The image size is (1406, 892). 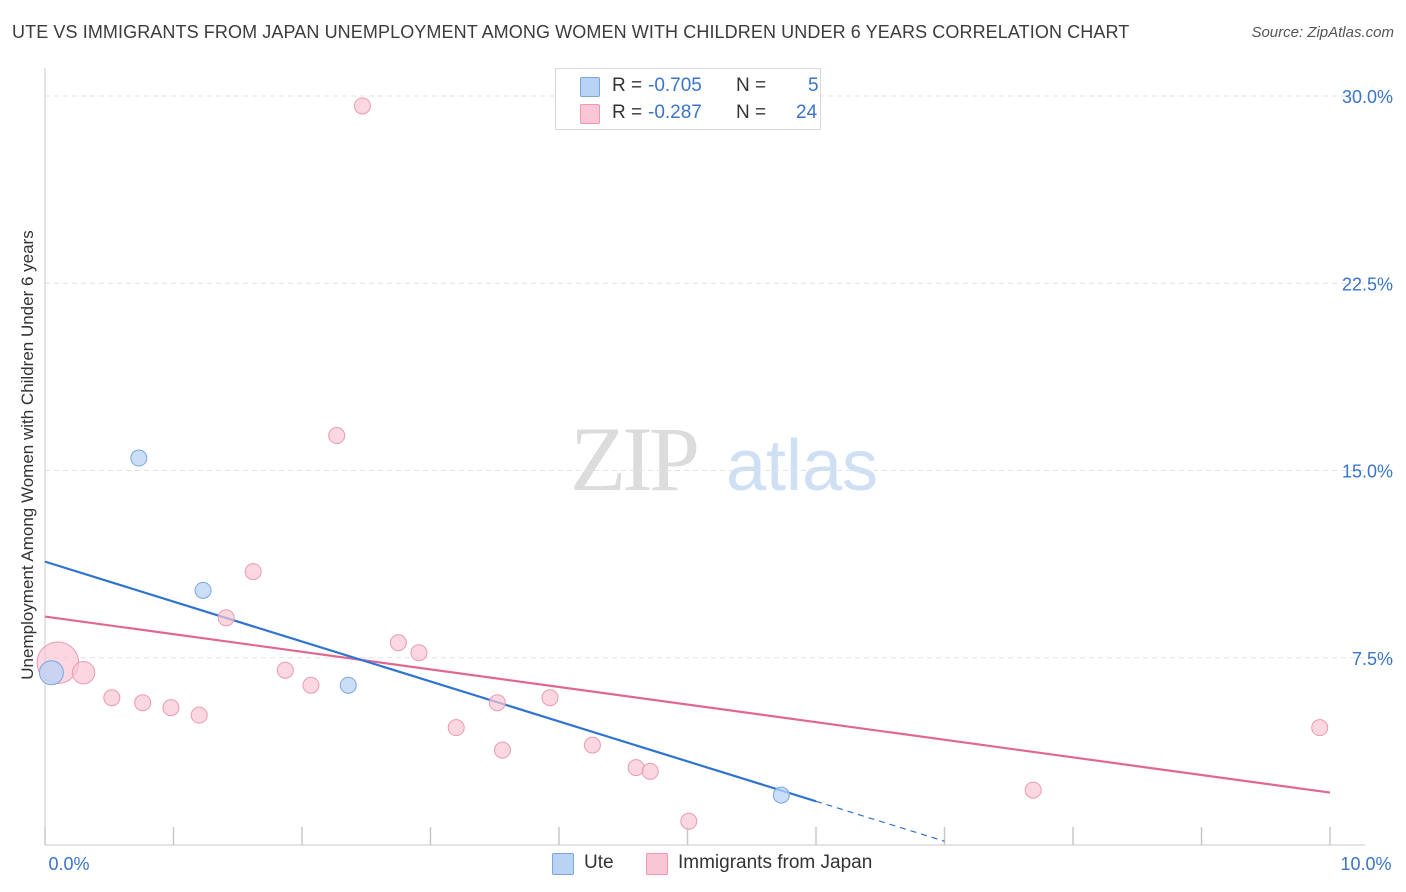 What do you see at coordinates (599, 862) in the screenshot?
I see `series-label-ute: Ute` at bounding box center [599, 862].